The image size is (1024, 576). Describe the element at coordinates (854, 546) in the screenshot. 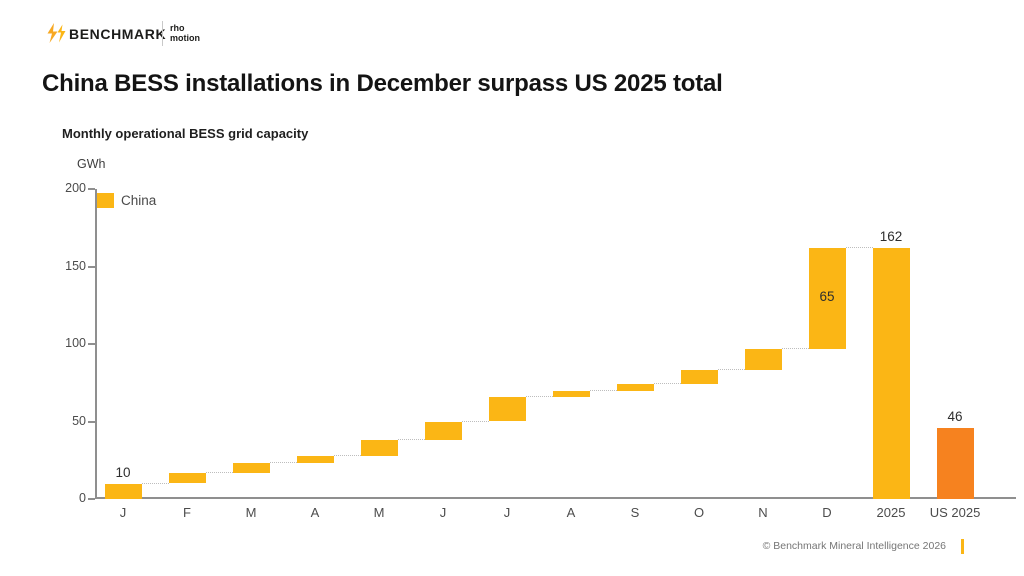

I see `copyright-text: © Benchmark Mineral Intelligence 2026` at that location.